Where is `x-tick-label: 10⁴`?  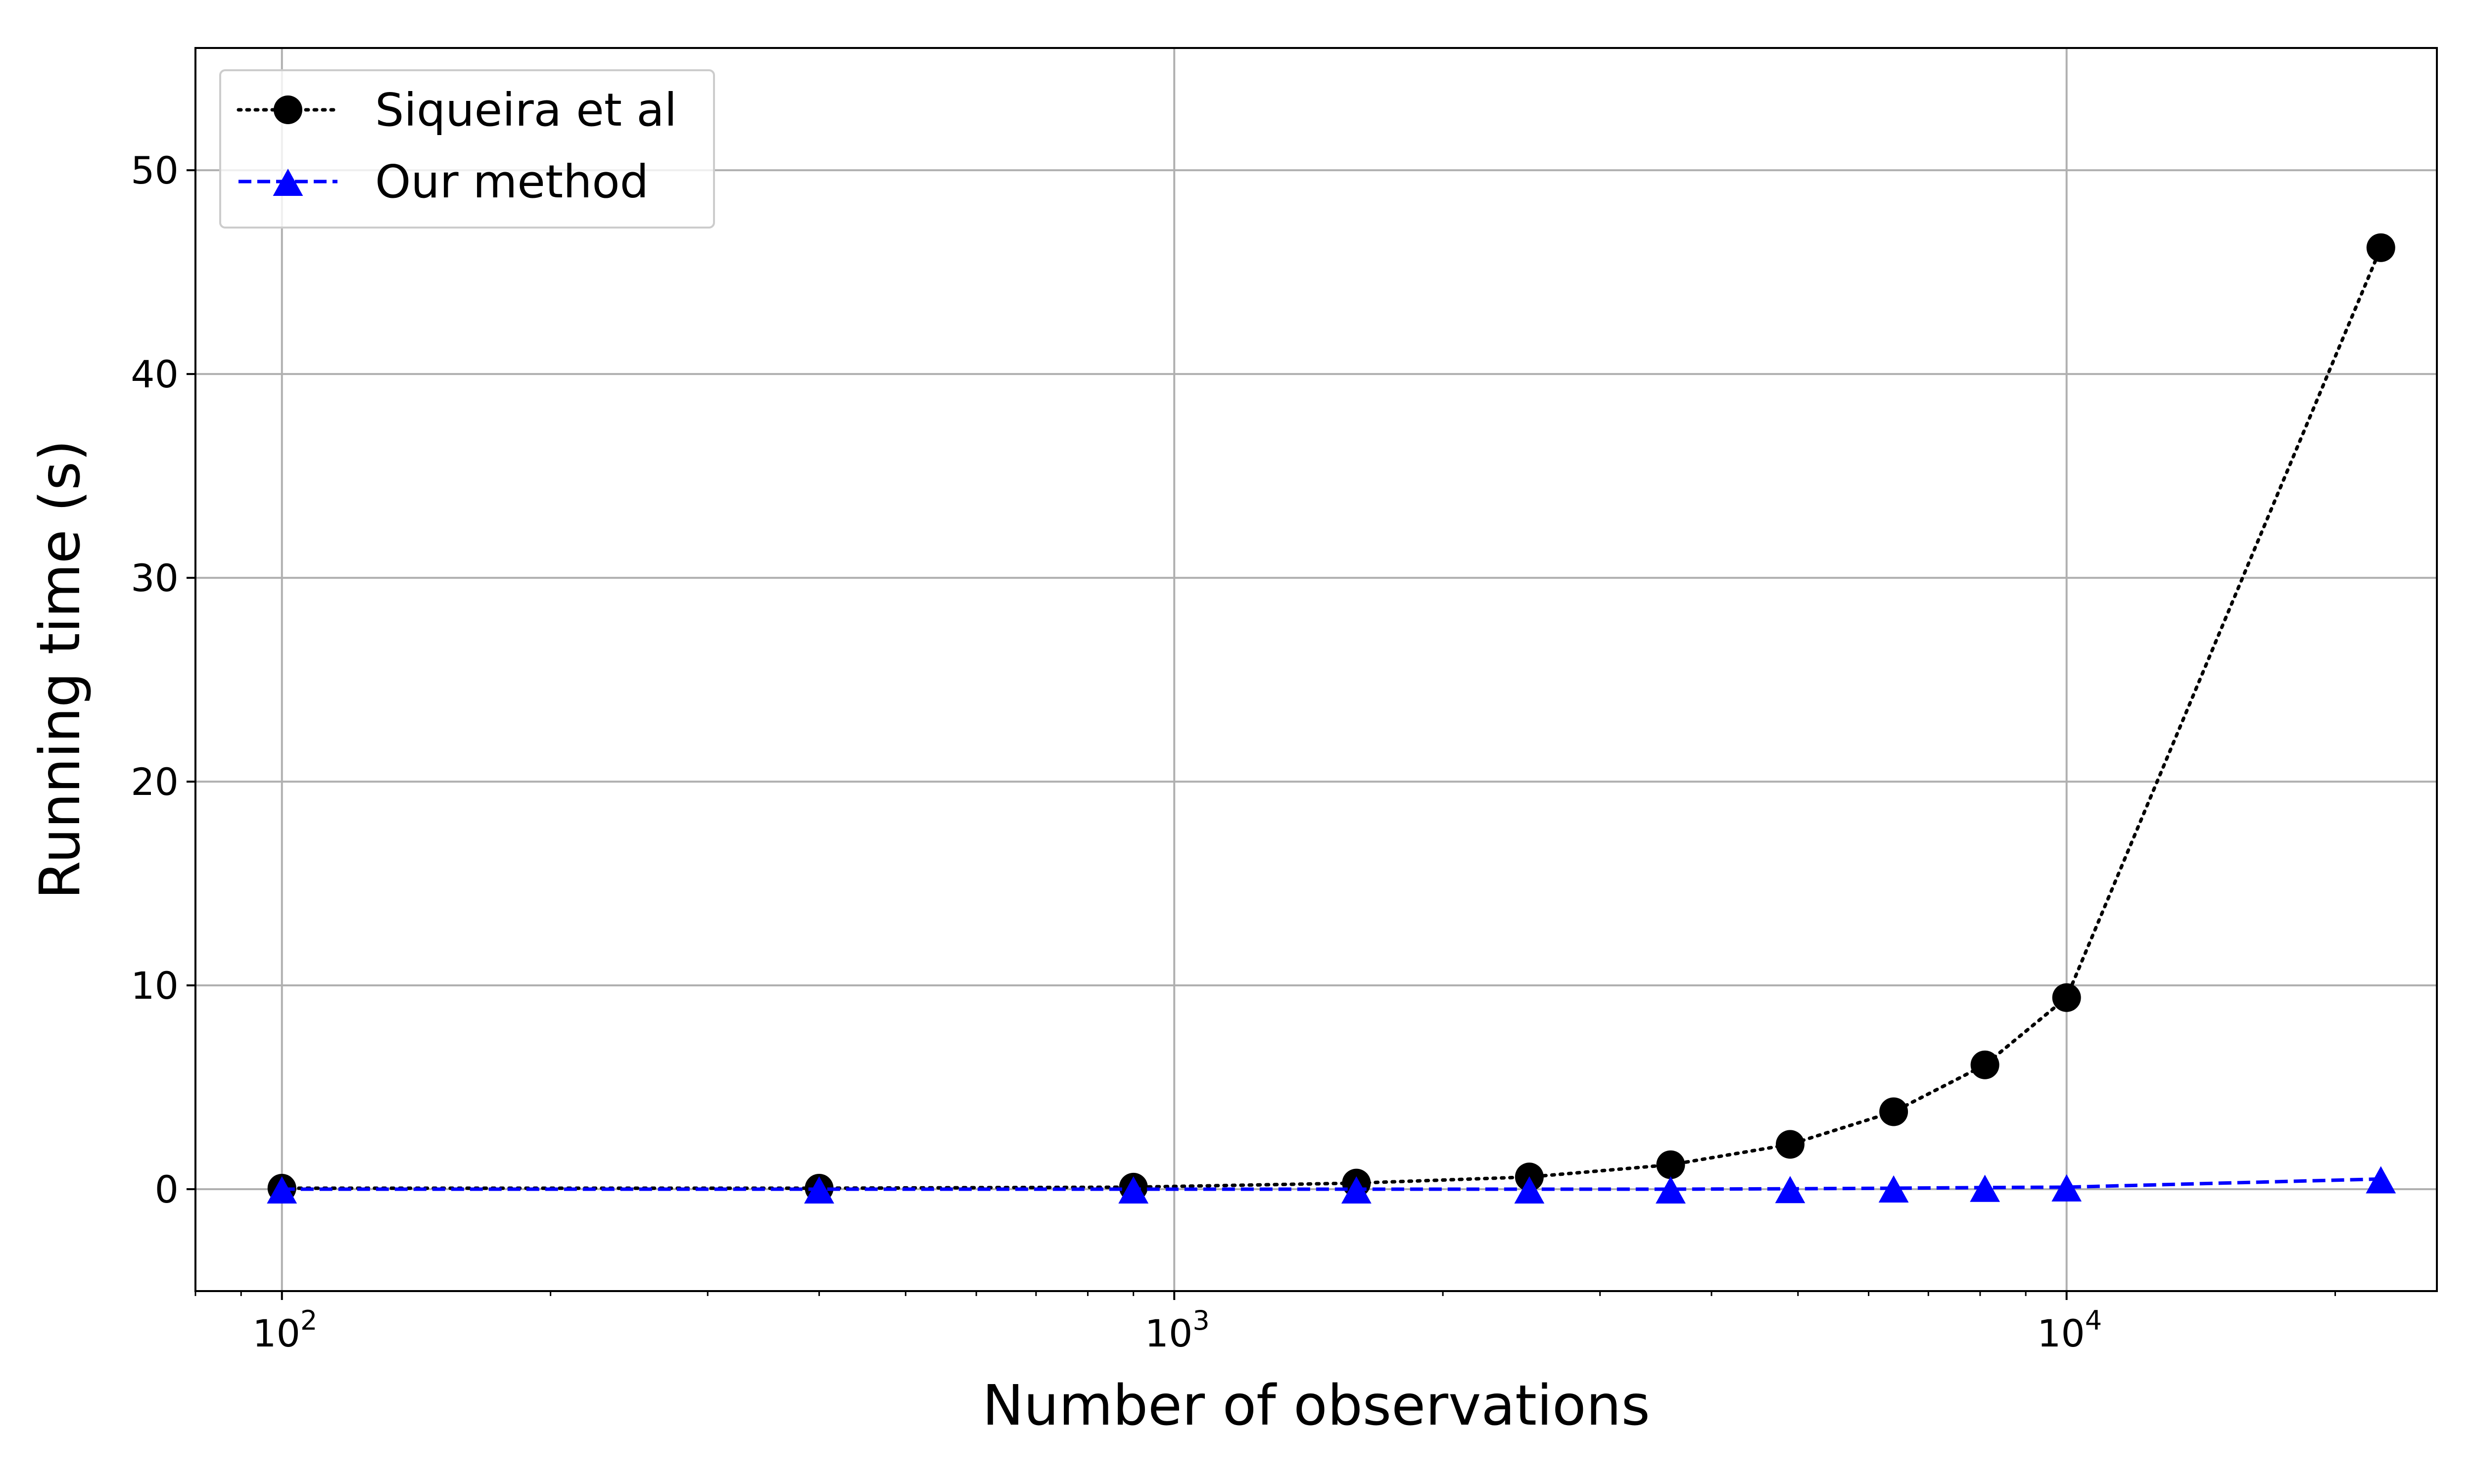
x-tick-label: 10⁴ is located at coordinates (2070, 1330).